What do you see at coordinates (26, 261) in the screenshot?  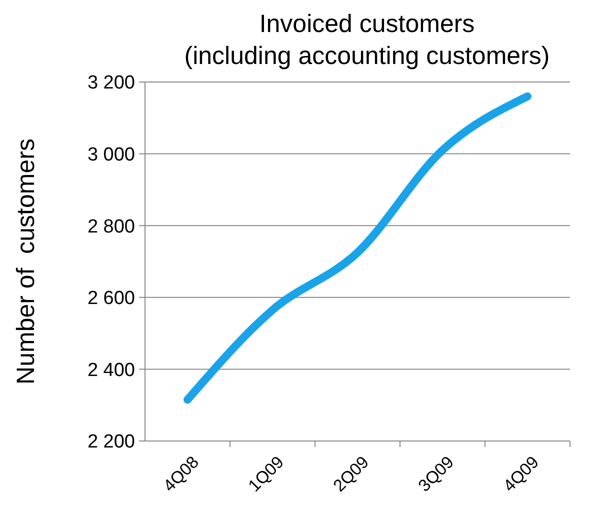 I see `y-axis-title: Number of customers` at bounding box center [26, 261].